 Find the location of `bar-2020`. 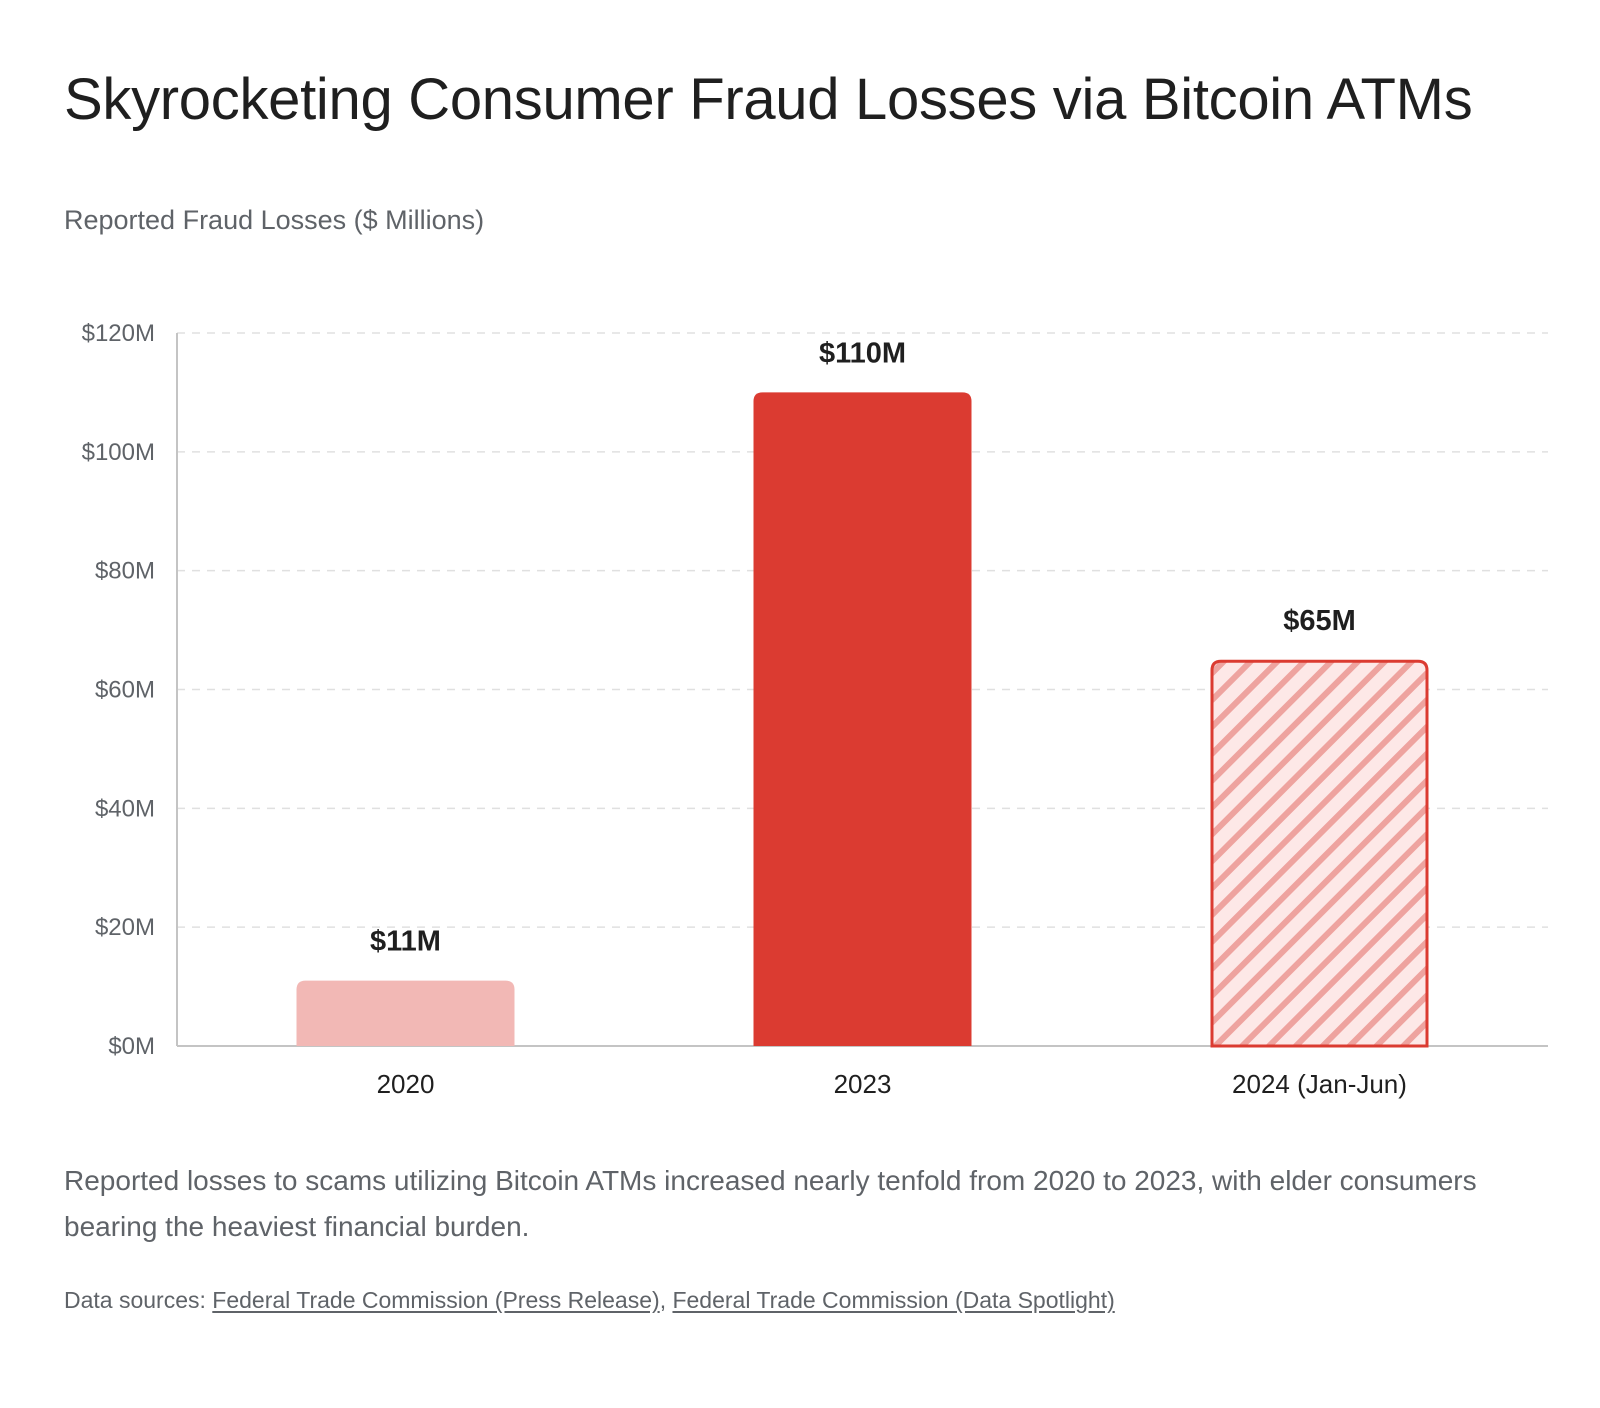

bar-2020 is located at coordinates (405, 1013).